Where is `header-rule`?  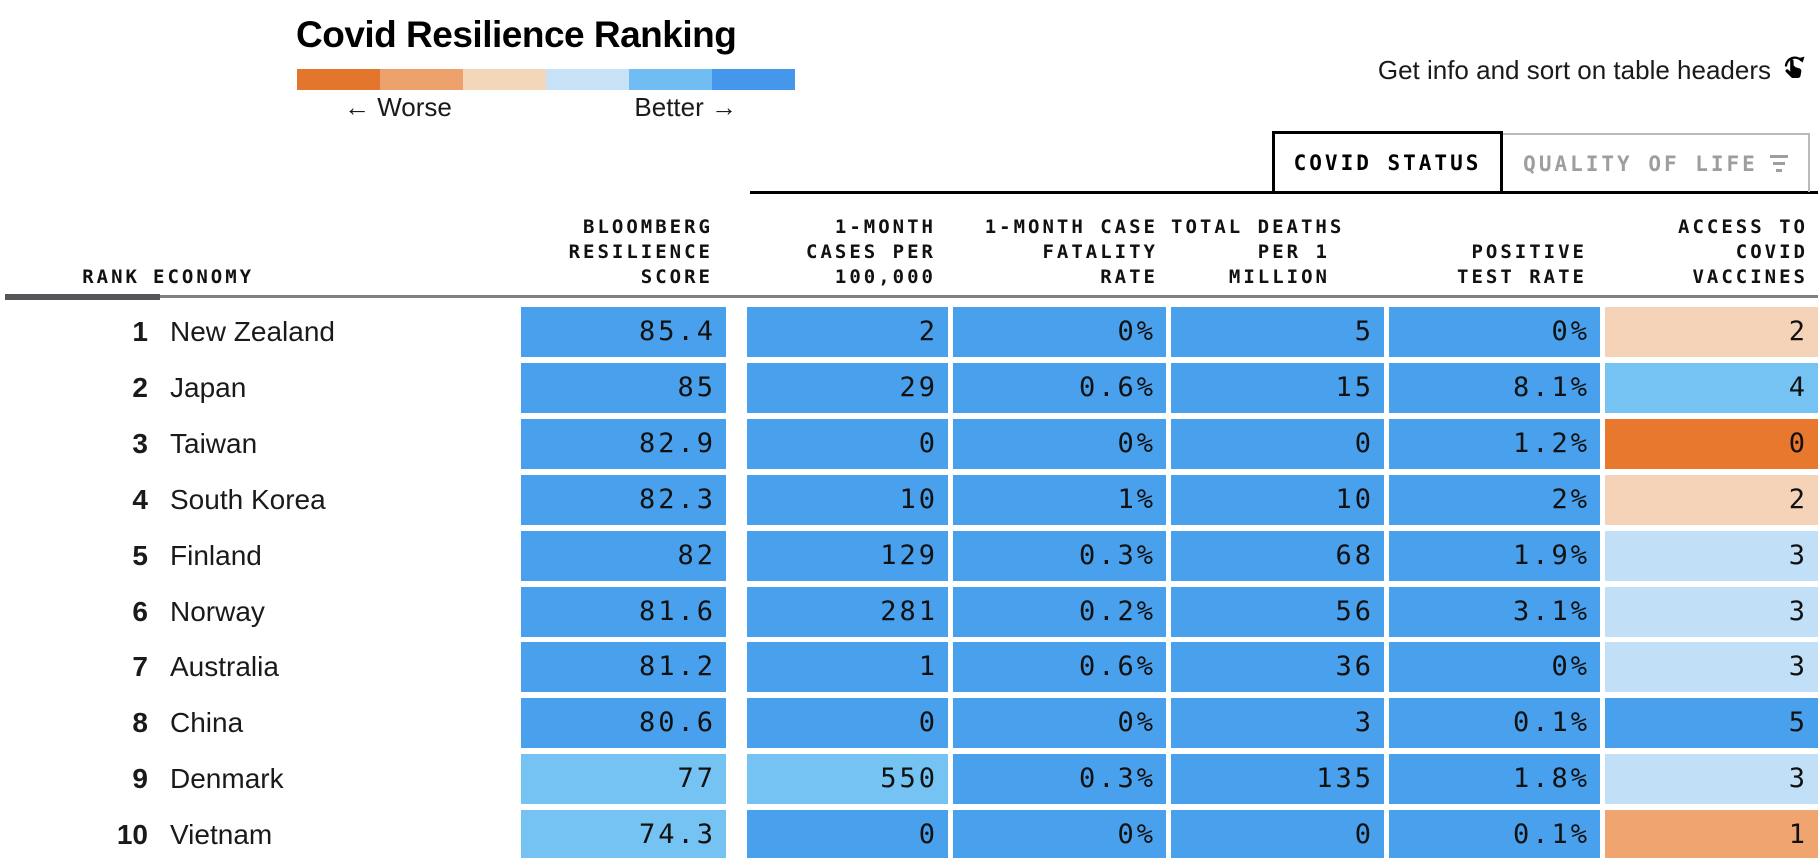
header-rule is located at coordinates (989, 296).